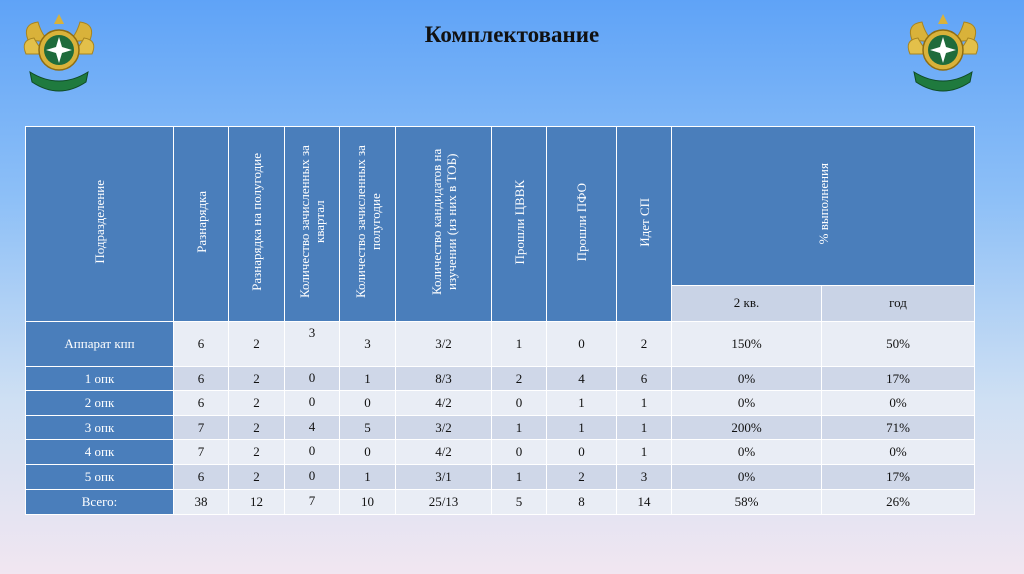 The width and height of the screenshot is (1024, 574). Describe the element at coordinates (312, 224) in the screenshot. I see `header-enrolled-quarter: Количество зачисленных за квартал` at that location.